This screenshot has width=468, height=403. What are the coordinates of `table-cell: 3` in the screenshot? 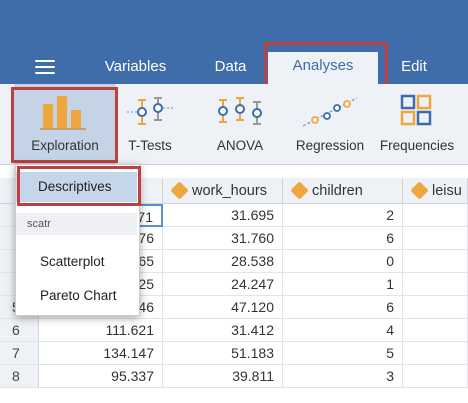 It's located at (343, 376).